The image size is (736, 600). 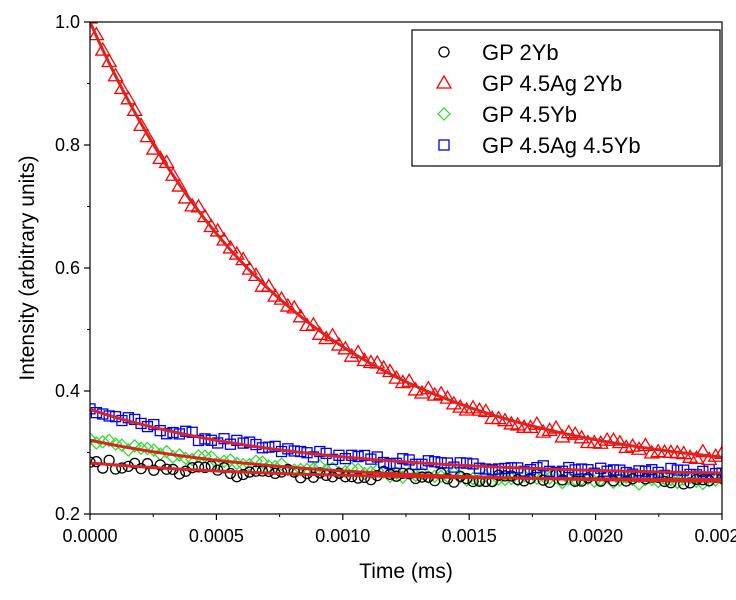 I want to click on legend: GP 2Yb GP 4.5Ag 2Yb GP 4.5Yb GP 4.5Ag 4.5Yb, so click(x=566, y=98).